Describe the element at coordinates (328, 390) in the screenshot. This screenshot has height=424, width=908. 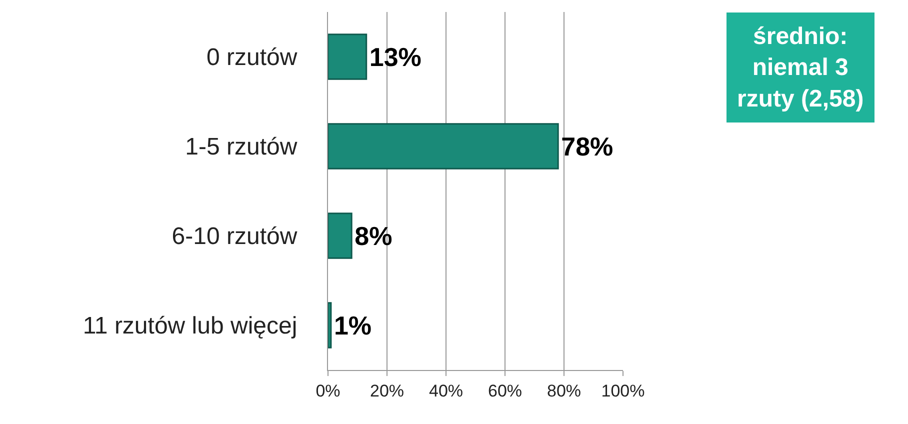
I see `x-tick-label: 0%` at that location.